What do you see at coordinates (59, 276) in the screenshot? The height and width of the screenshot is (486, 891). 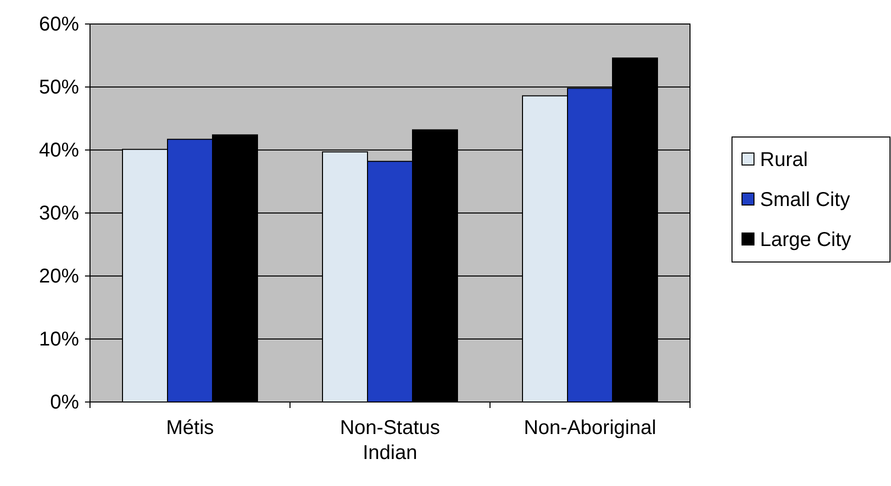 I see `y-tick-label: 20%` at bounding box center [59, 276].